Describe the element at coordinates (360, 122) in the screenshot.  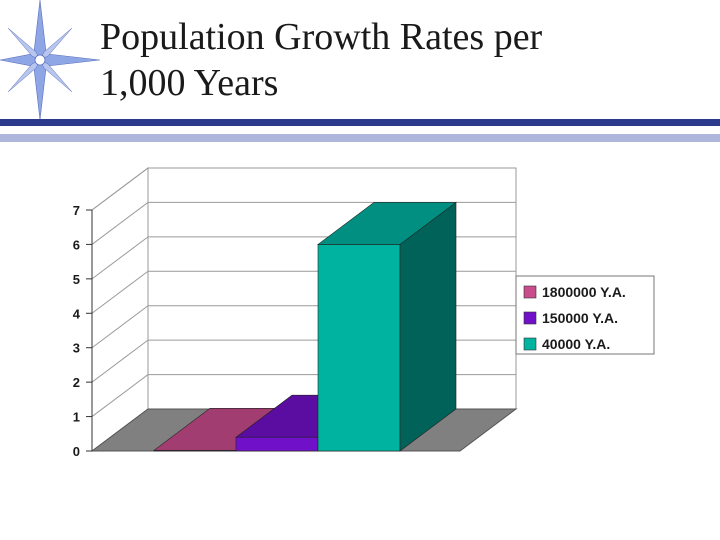
I see `title-rule-dark` at that location.